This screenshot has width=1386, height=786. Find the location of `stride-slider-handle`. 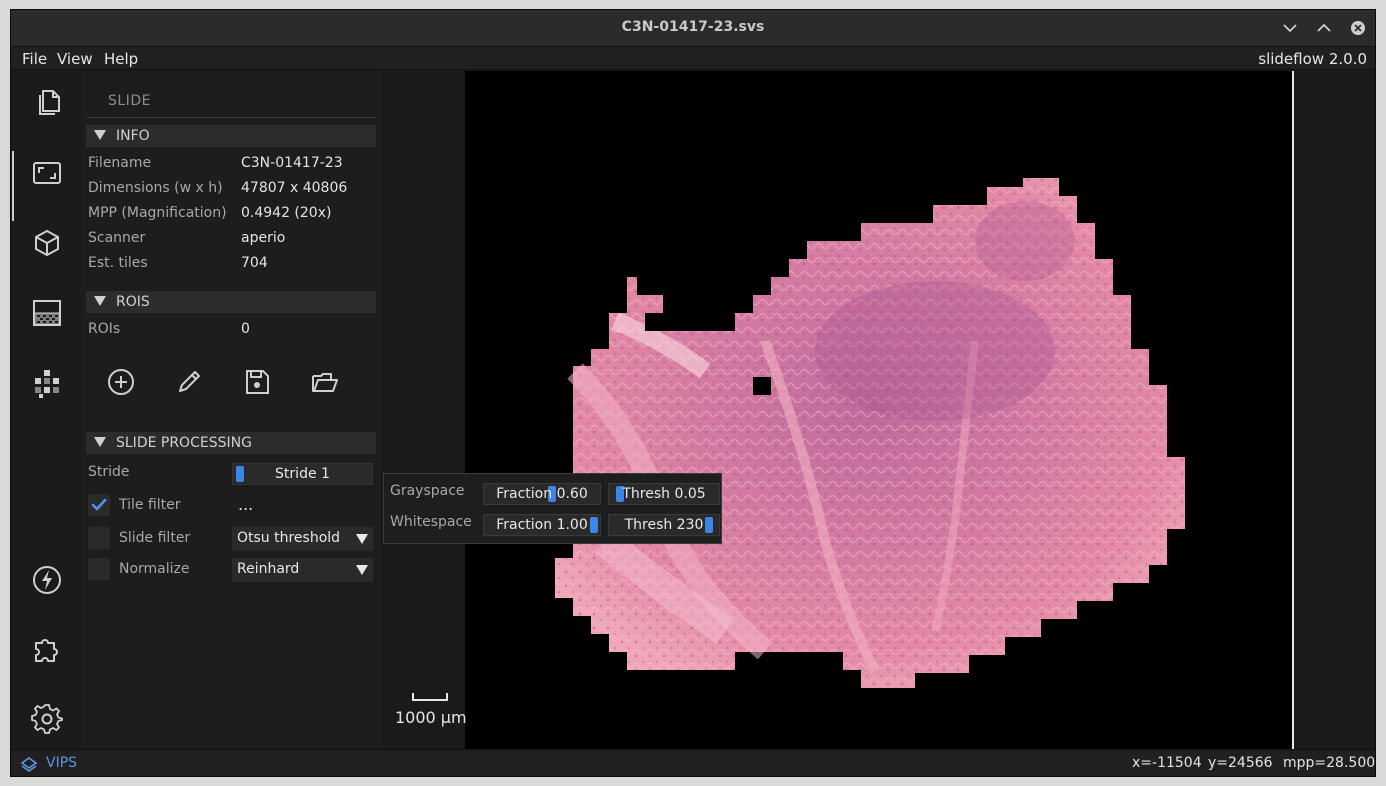

stride-slider-handle is located at coordinates (240, 474).